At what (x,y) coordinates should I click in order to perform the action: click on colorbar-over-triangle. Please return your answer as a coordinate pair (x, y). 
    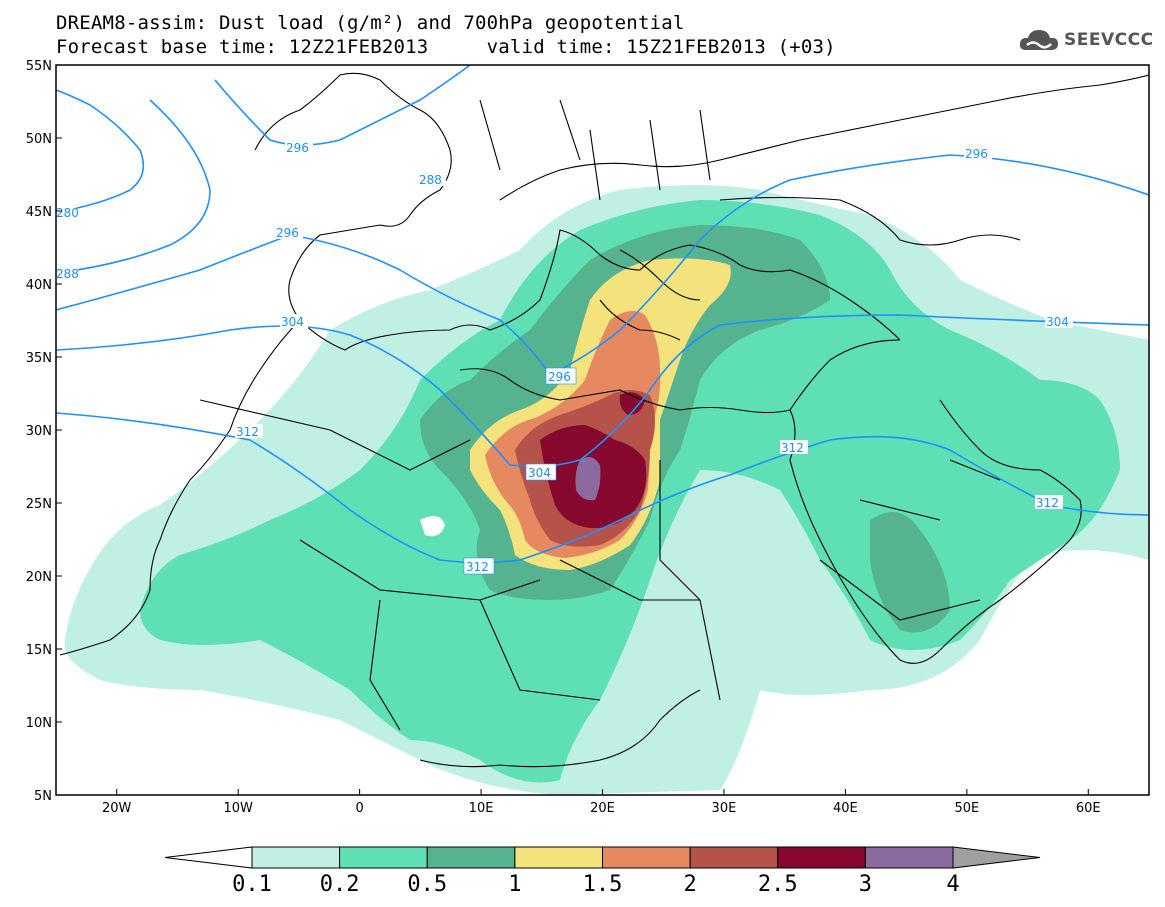
    Looking at the image, I should click on (996, 857).